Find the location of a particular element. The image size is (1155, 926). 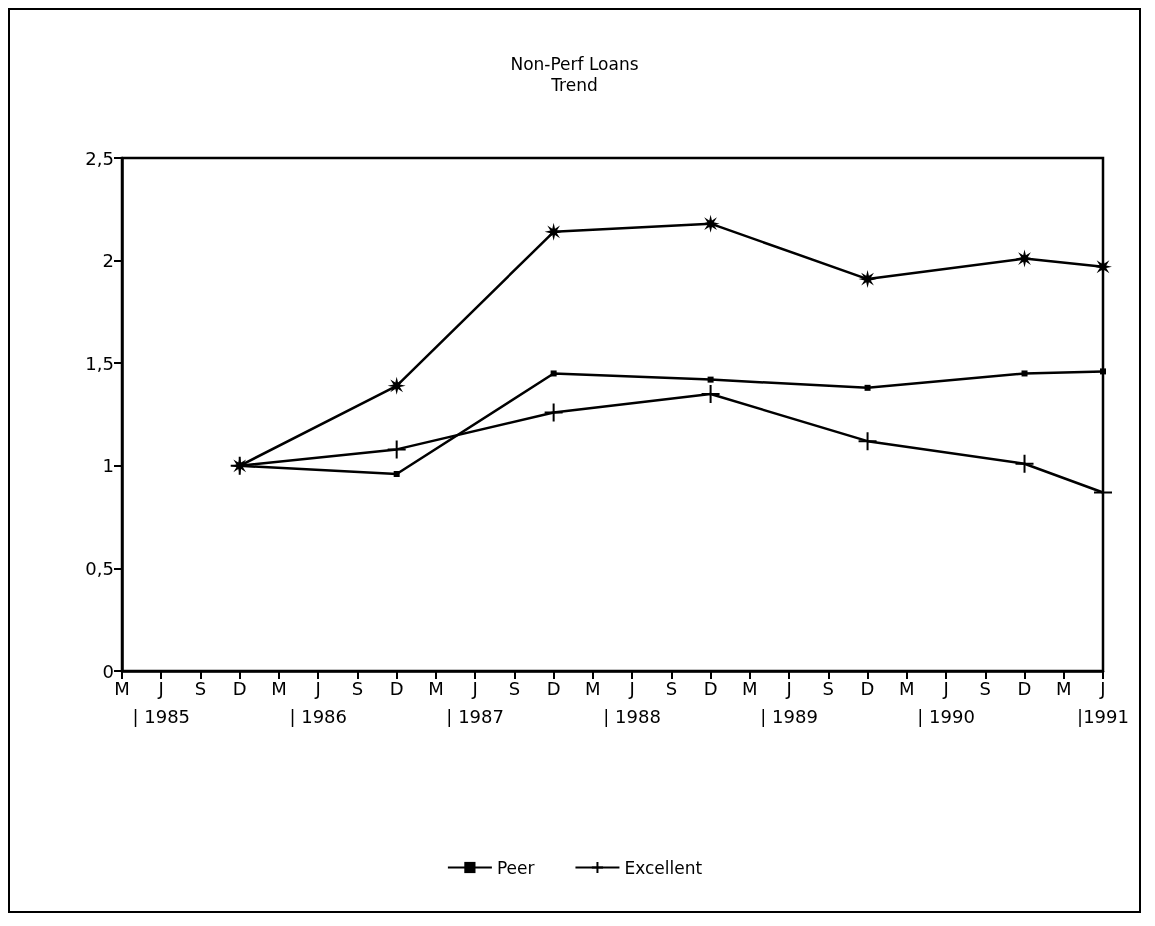

y-tick-label: 2,5 is located at coordinates (99, 158).